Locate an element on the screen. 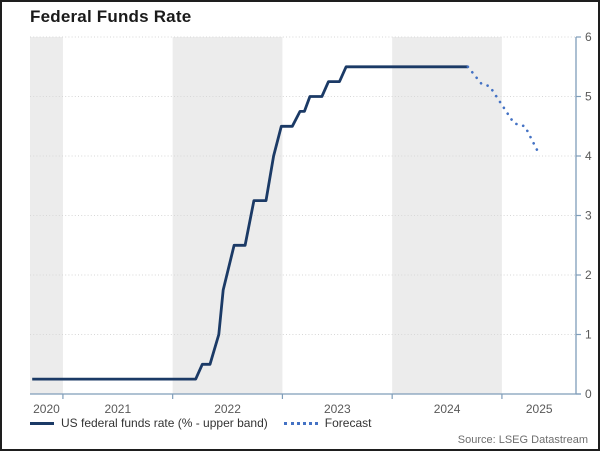 The width and height of the screenshot is (600, 451). dotted-line-swatch is located at coordinates (300, 423).